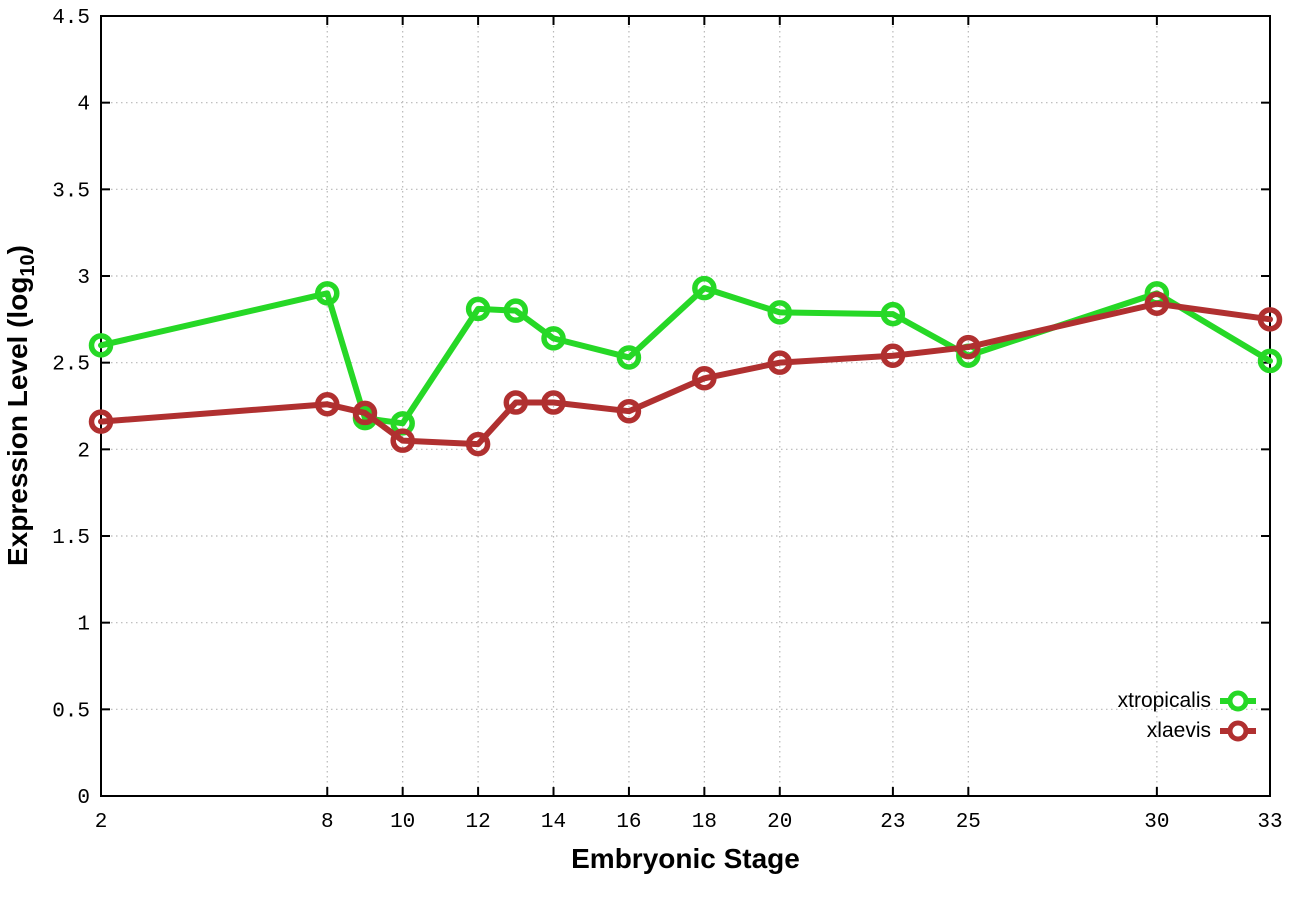 The height and width of the screenshot is (907, 1296). What do you see at coordinates (327, 822) in the screenshot?
I see `x-tick-label: 8` at bounding box center [327, 822].